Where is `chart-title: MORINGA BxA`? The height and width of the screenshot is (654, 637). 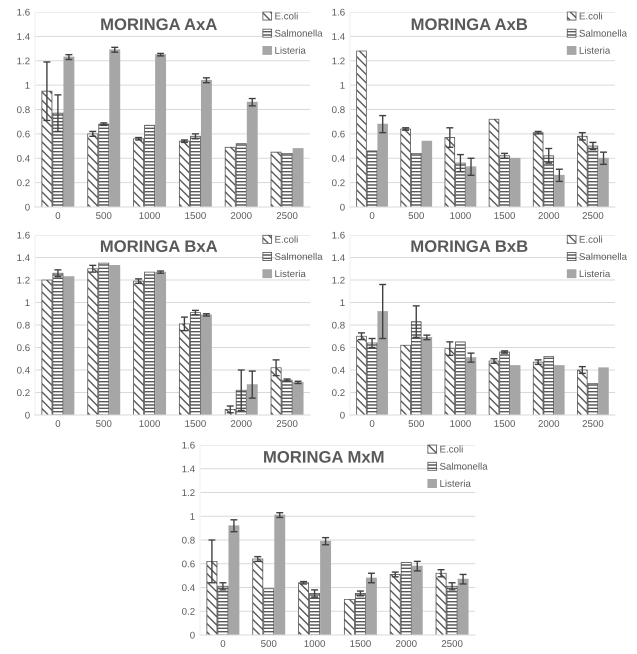
chart-title: MORINGA BxA is located at coordinates (159, 246).